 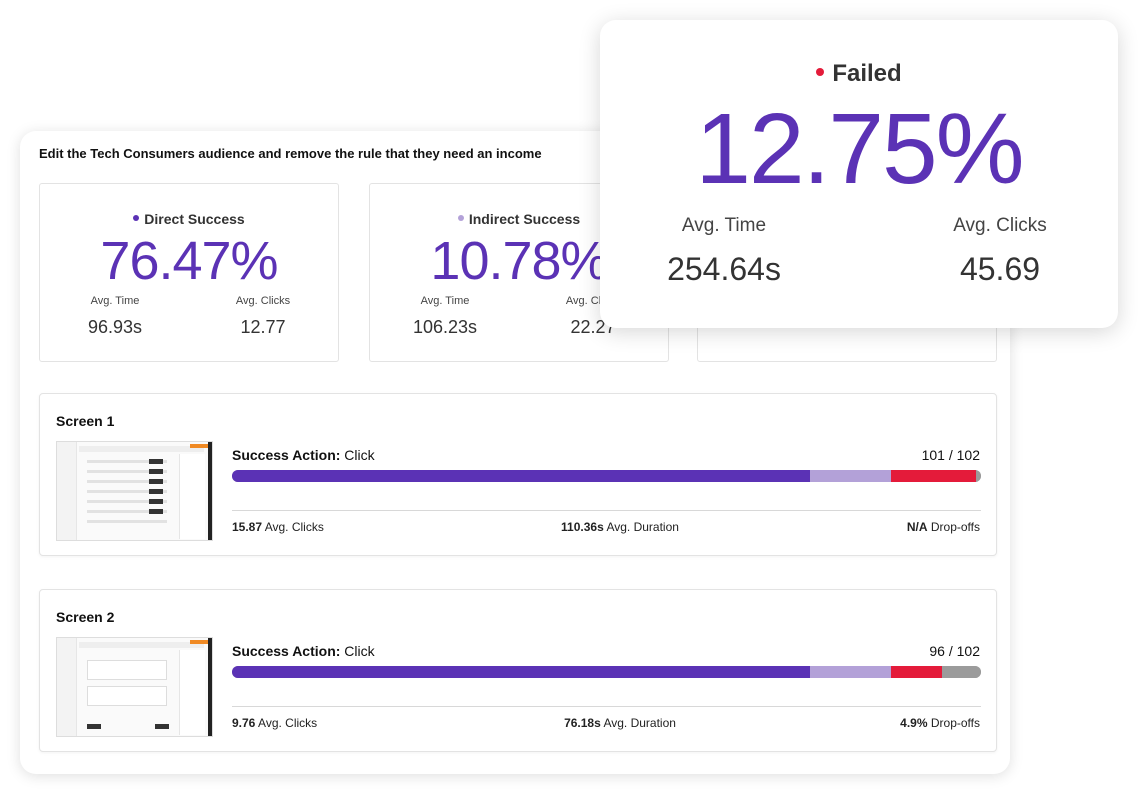 What do you see at coordinates (820, 71) in the screenshot?
I see `failed-dot-icon` at bounding box center [820, 71].